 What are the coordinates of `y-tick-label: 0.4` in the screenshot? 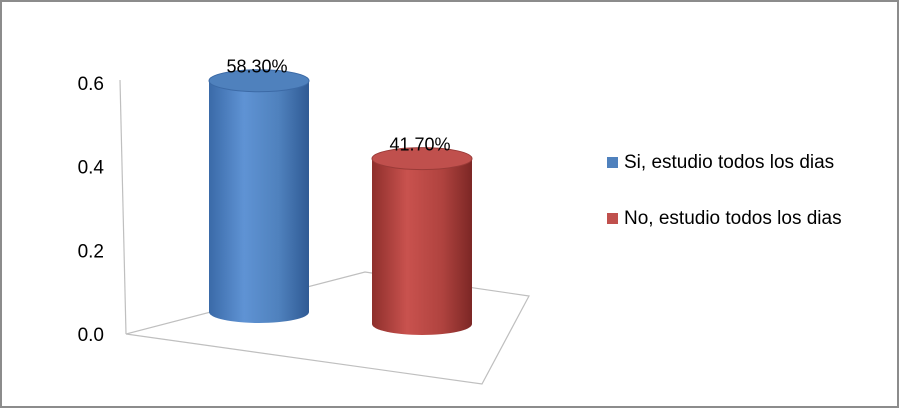 It's located at (91, 168).